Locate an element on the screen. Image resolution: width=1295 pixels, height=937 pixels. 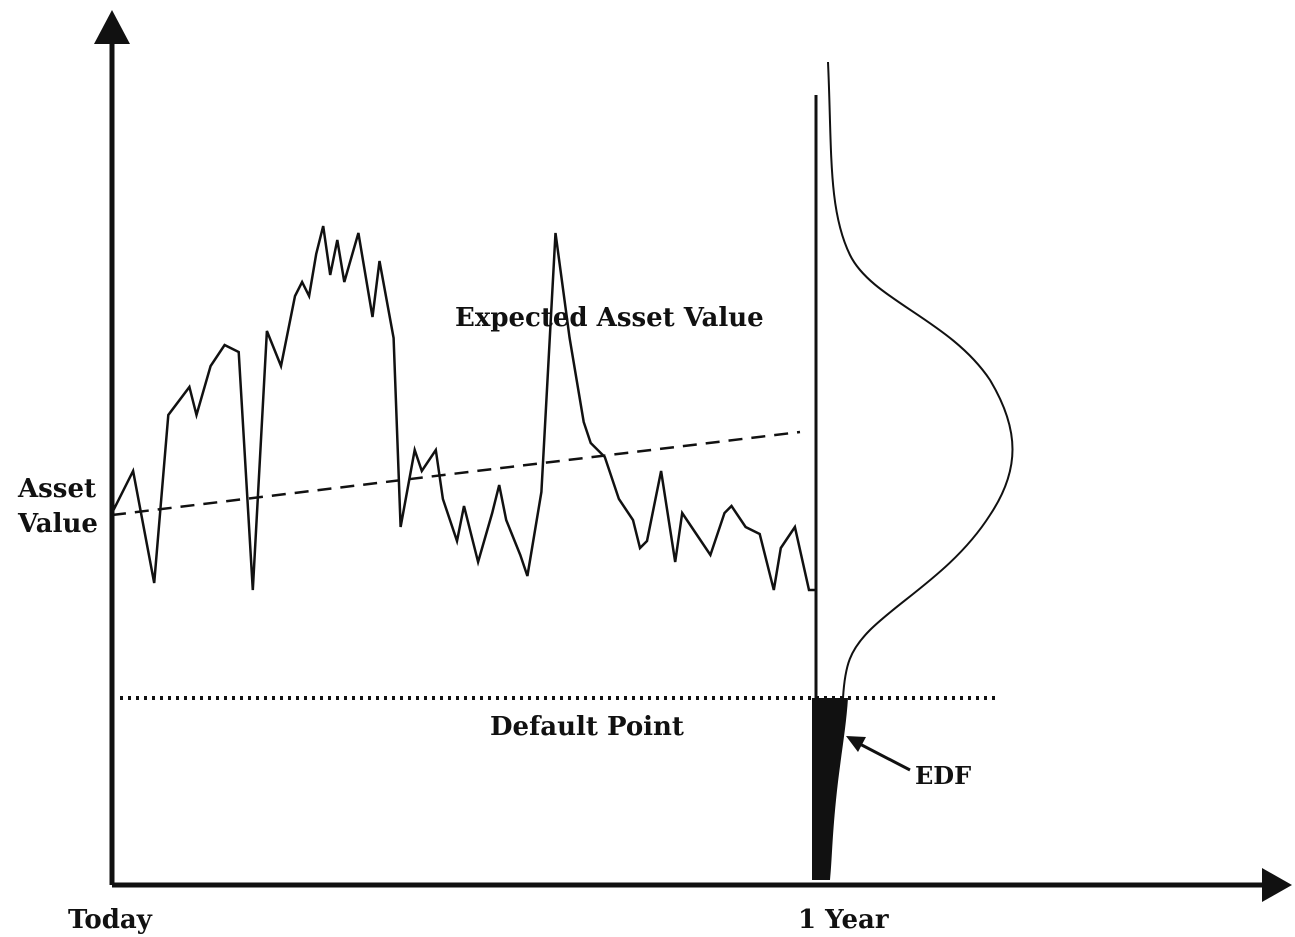
edf-arrowhead is located at coordinates (856, 744).